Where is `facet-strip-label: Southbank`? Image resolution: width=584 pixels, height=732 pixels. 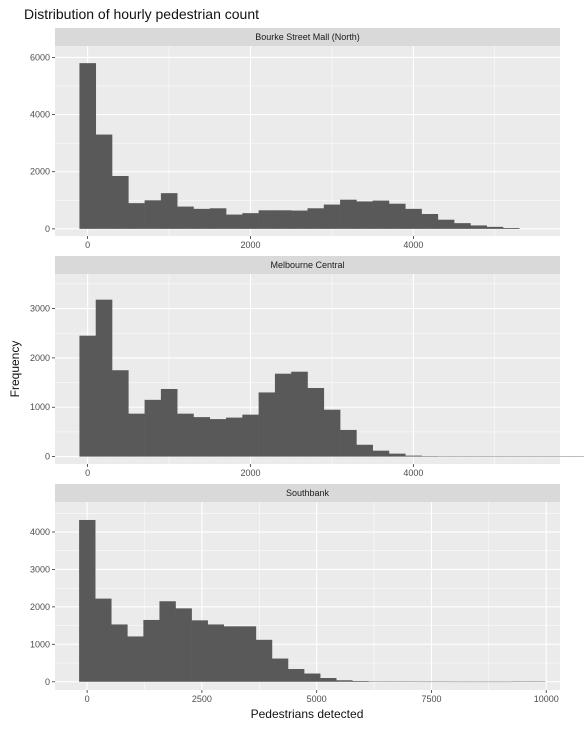
facet-strip-label: Southbank is located at coordinates (308, 493).